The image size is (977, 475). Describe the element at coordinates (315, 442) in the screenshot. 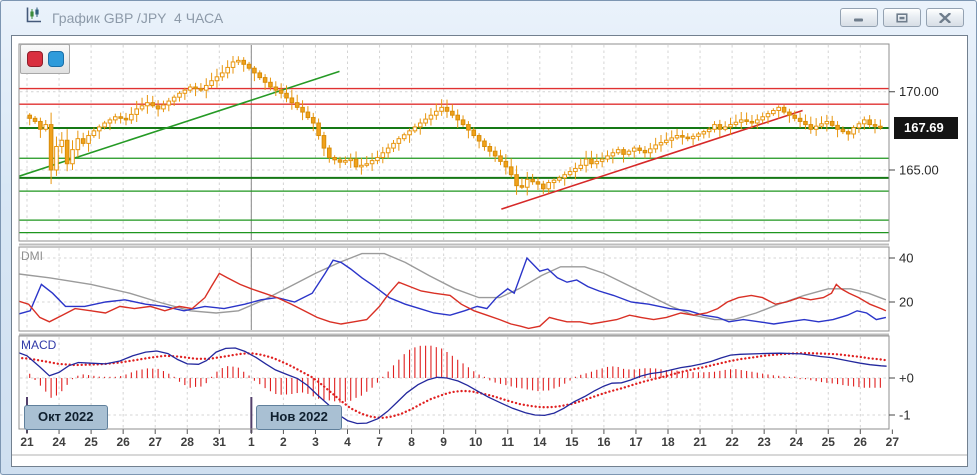

I see `x-axis-label: 3` at that location.